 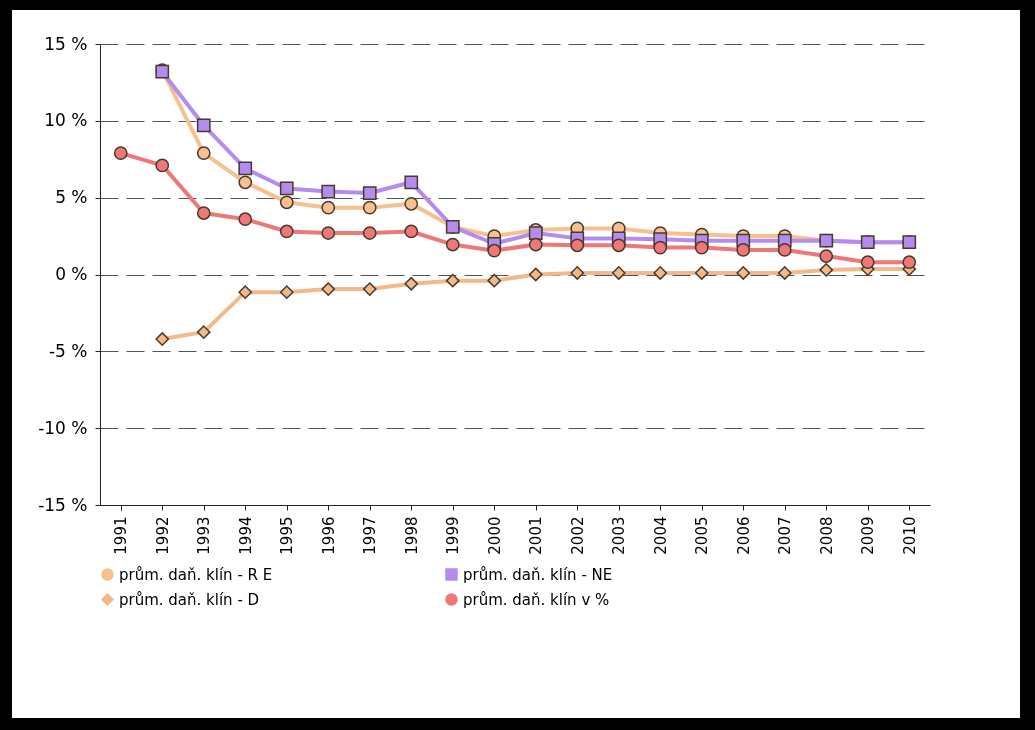 What do you see at coordinates (660, 535) in the screenshot?
I see `x-tick-label: 2004` at bounding box center [660, 535].